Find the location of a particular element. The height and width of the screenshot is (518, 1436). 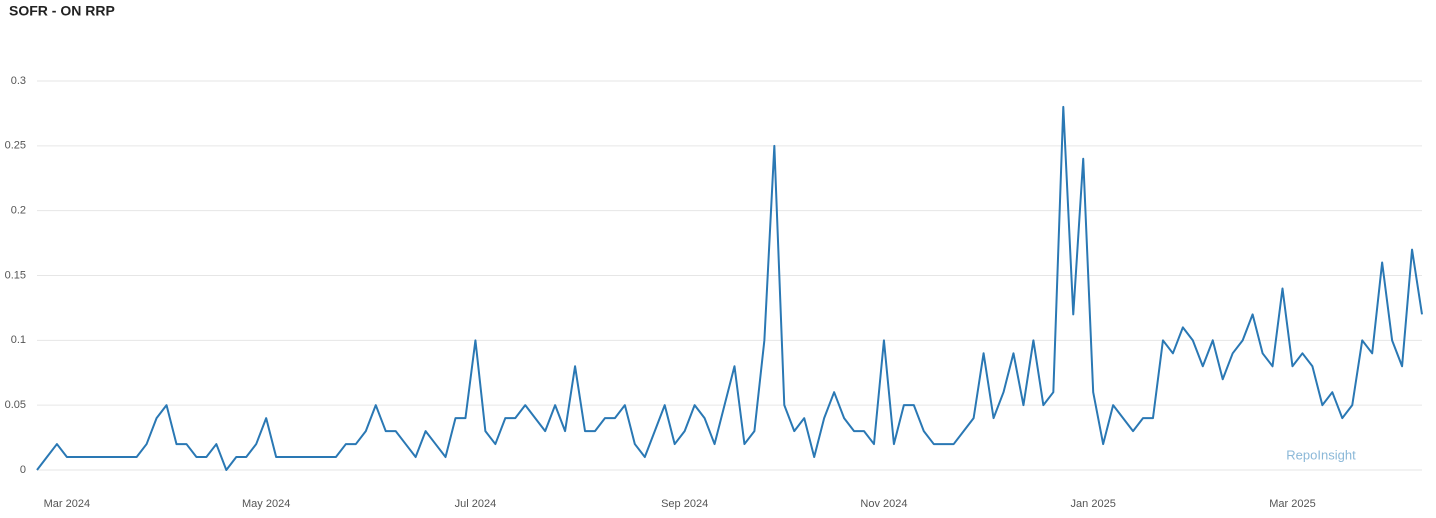

y-tick-label: 0.1 is located at coordinates (18, 340).